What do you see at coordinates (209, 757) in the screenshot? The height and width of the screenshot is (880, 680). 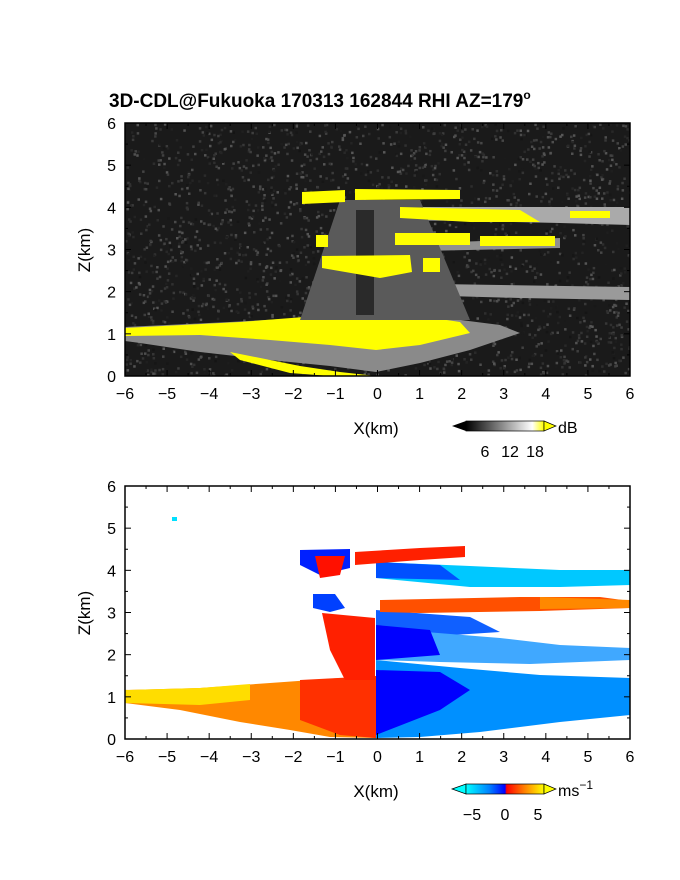 I see `bottom-x-tick-label: −4` at bounding box center [209, 757].